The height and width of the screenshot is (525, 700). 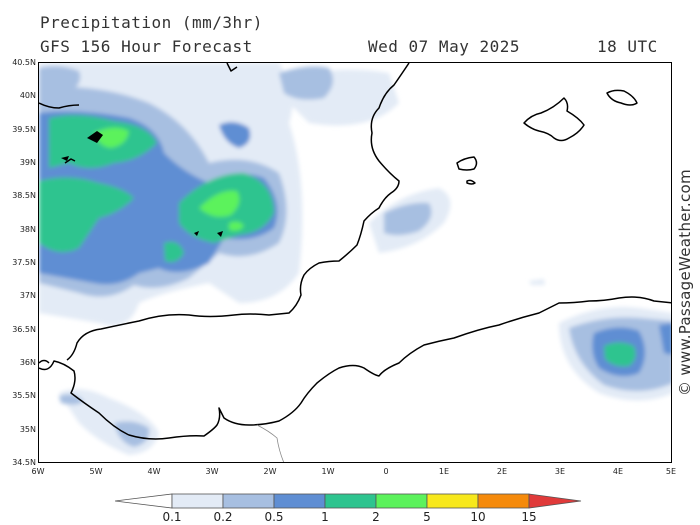 What do you see at coordinates (172, 517) in the screenshot?
I see `legend-label: 0.1` at bounding box center [172, 517].